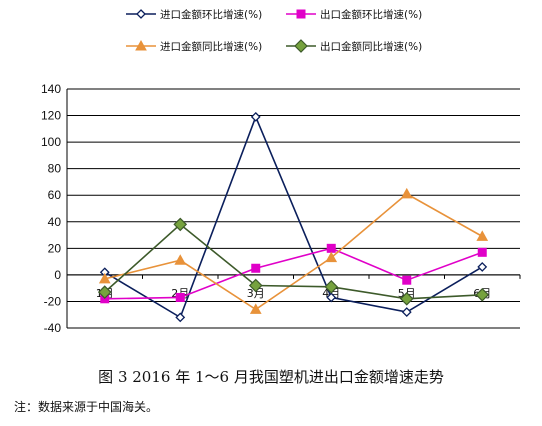  What do you see at coordinates (211, 46) in the screenshot?
I see `legend-label: 进口金额同比增速(%)` at bounding box center [211, 46].